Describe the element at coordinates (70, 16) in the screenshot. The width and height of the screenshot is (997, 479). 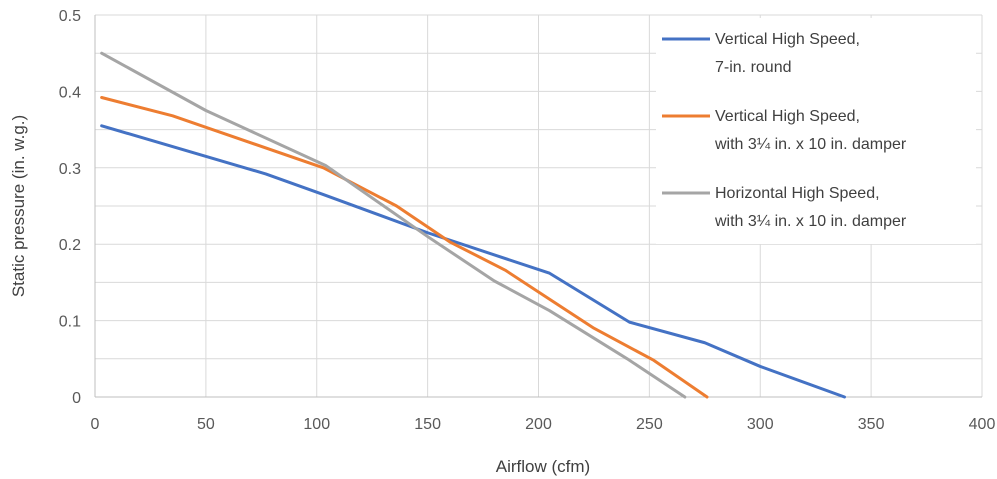
I see `y-tick-label: 0.5` at that location.